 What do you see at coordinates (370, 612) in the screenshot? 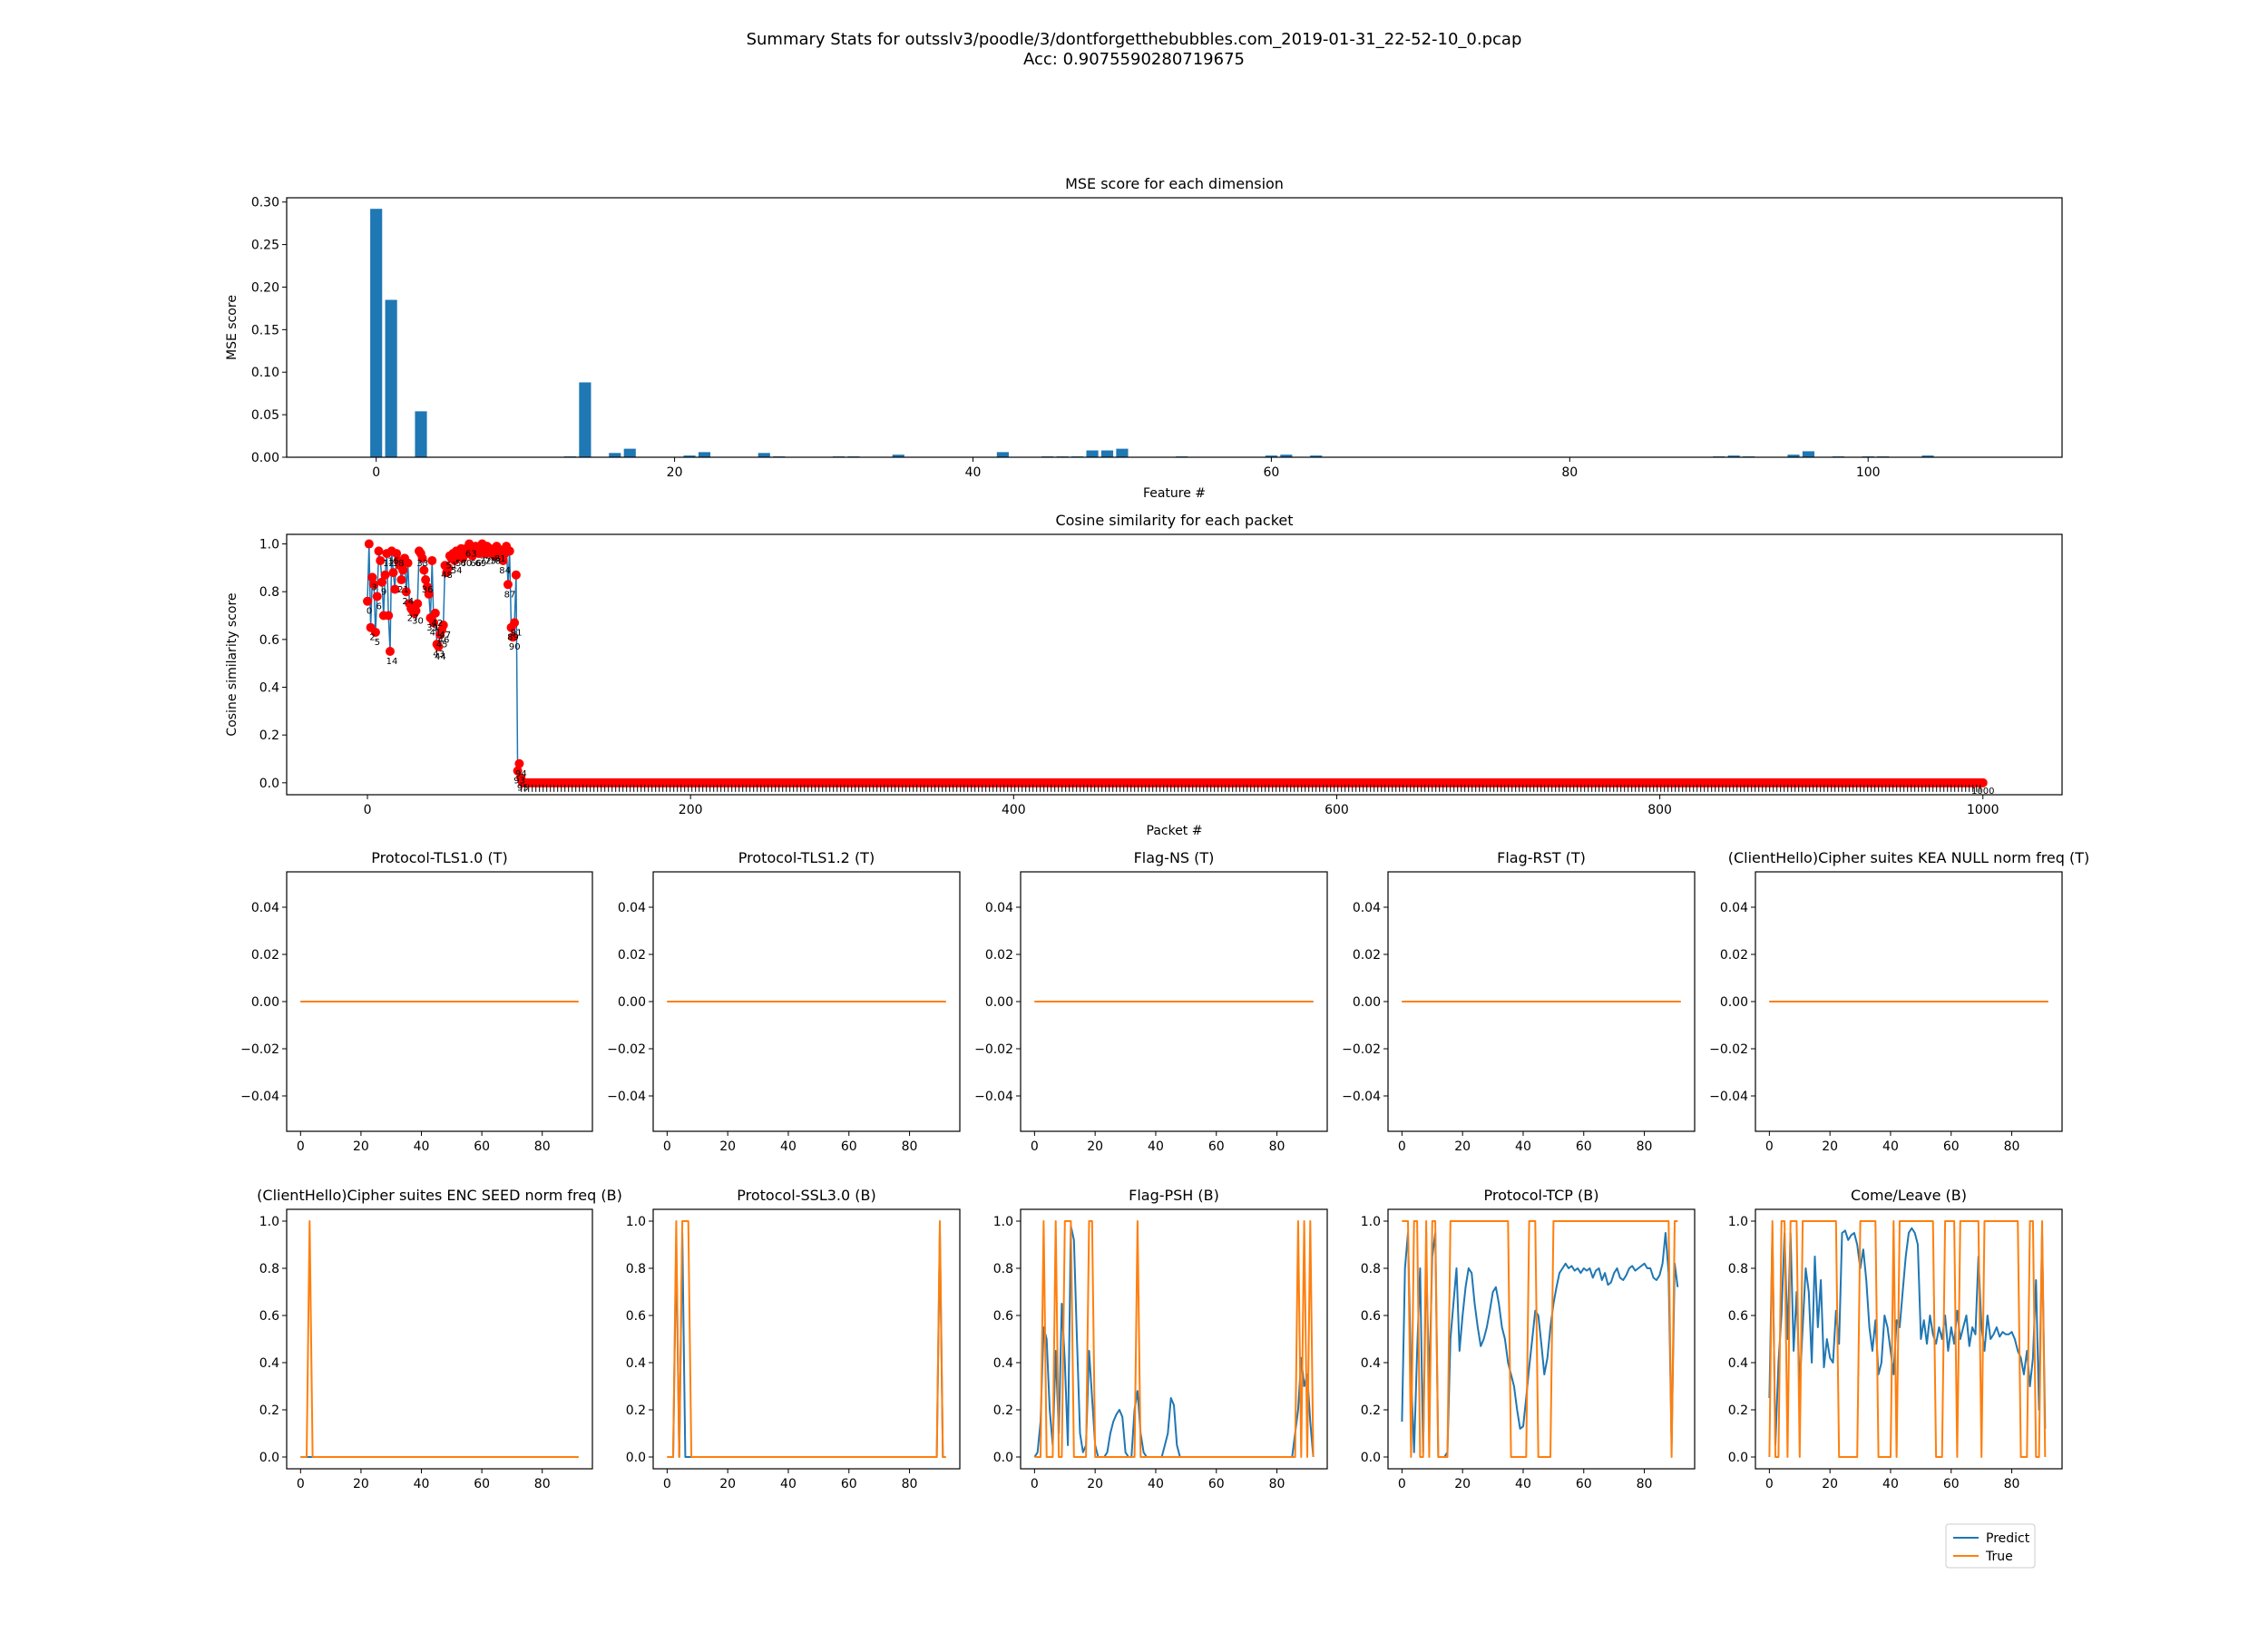
I see `packet-index-label: 0` at bounding box center [370, 612].